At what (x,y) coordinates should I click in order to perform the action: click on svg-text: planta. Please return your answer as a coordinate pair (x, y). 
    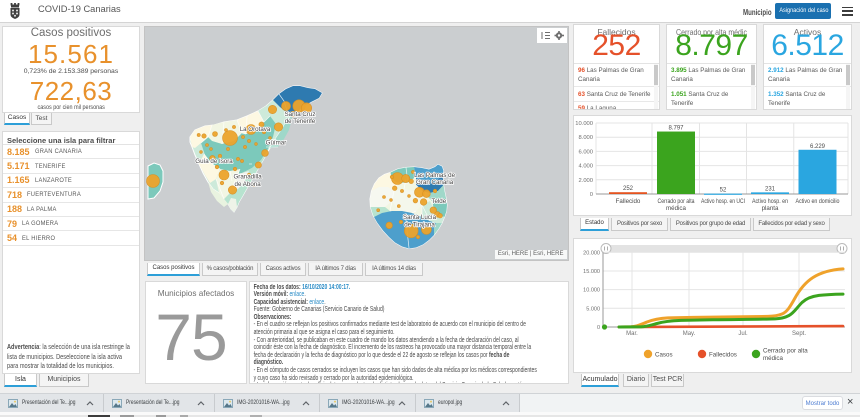
    Looking at the image, I should click on (770, 208).